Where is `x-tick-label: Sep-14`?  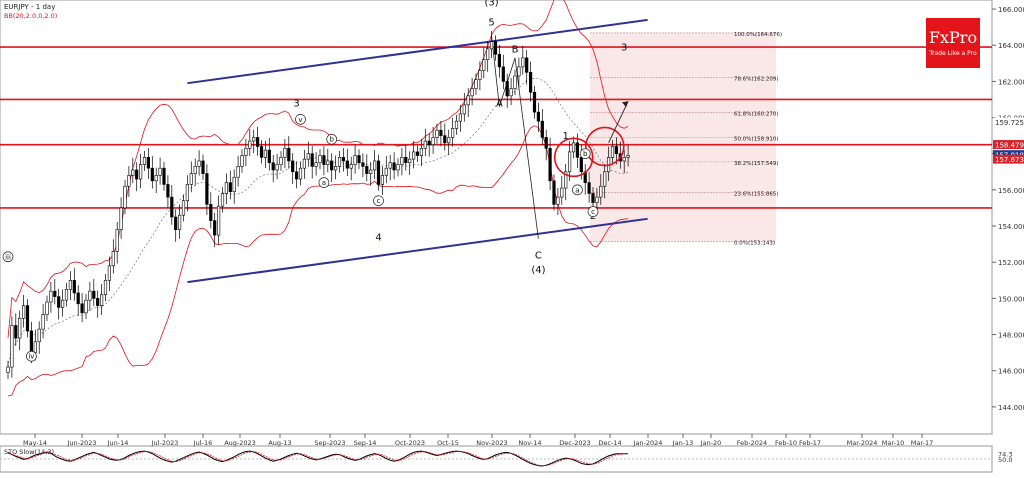
x-tick-label: Sep-14 is located at coordinates (365, 443).